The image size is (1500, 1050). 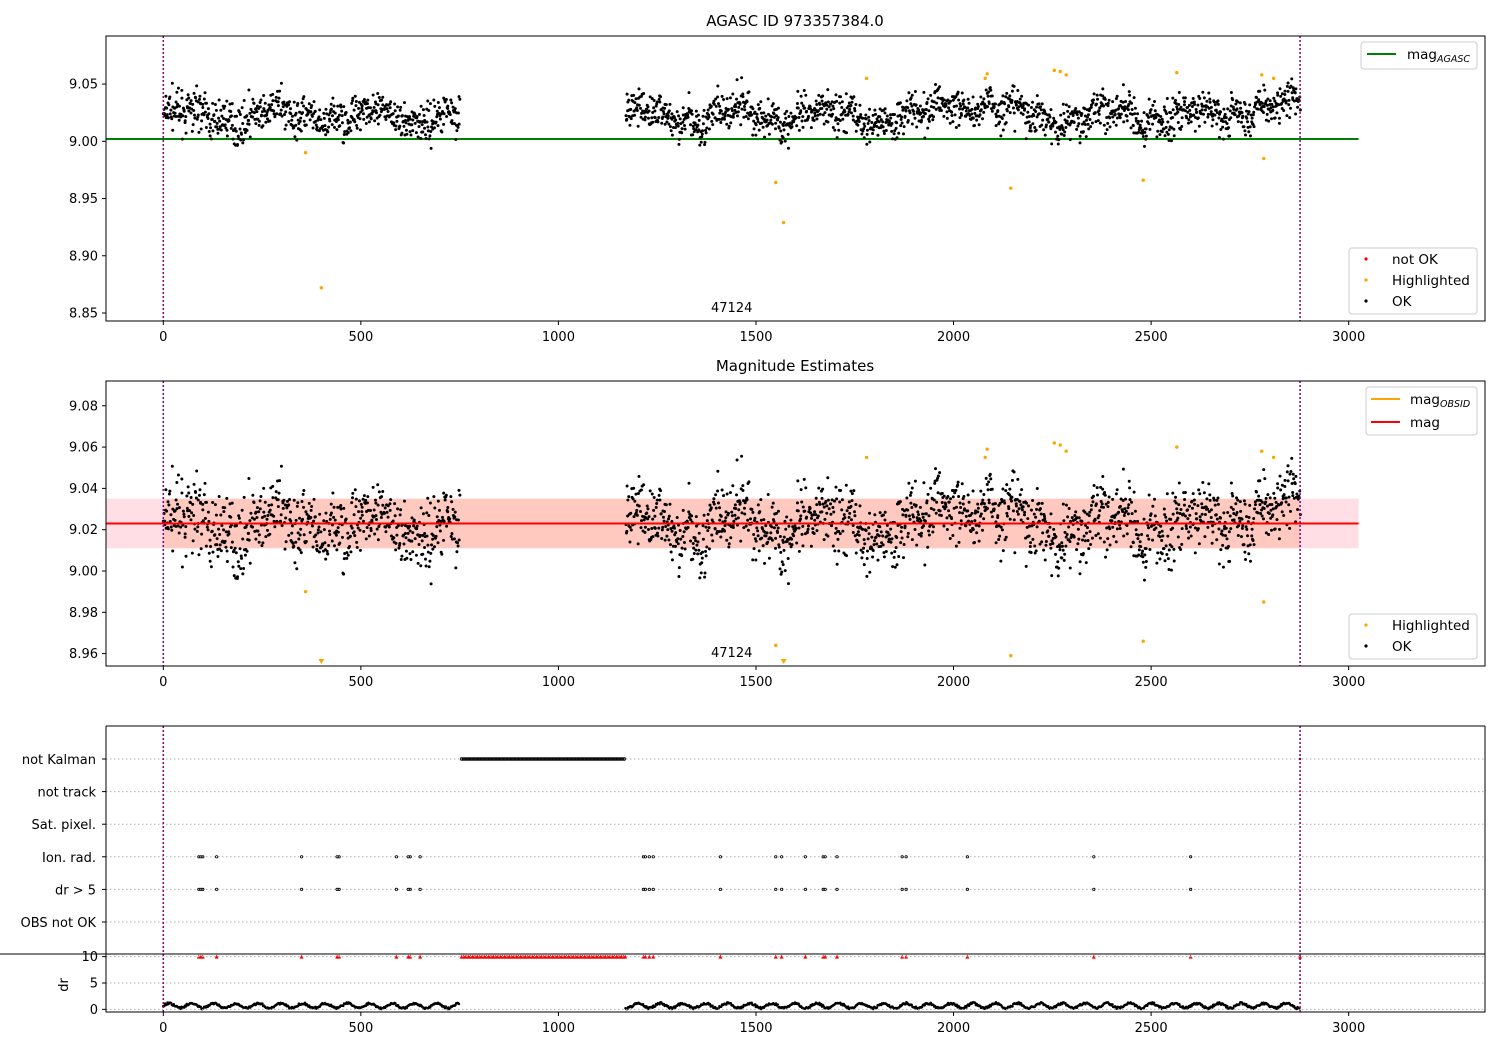 What do you see at coordinates (985, 78) in the screenshot?
I see `highlighted-point` at bounding box center [985, 78].